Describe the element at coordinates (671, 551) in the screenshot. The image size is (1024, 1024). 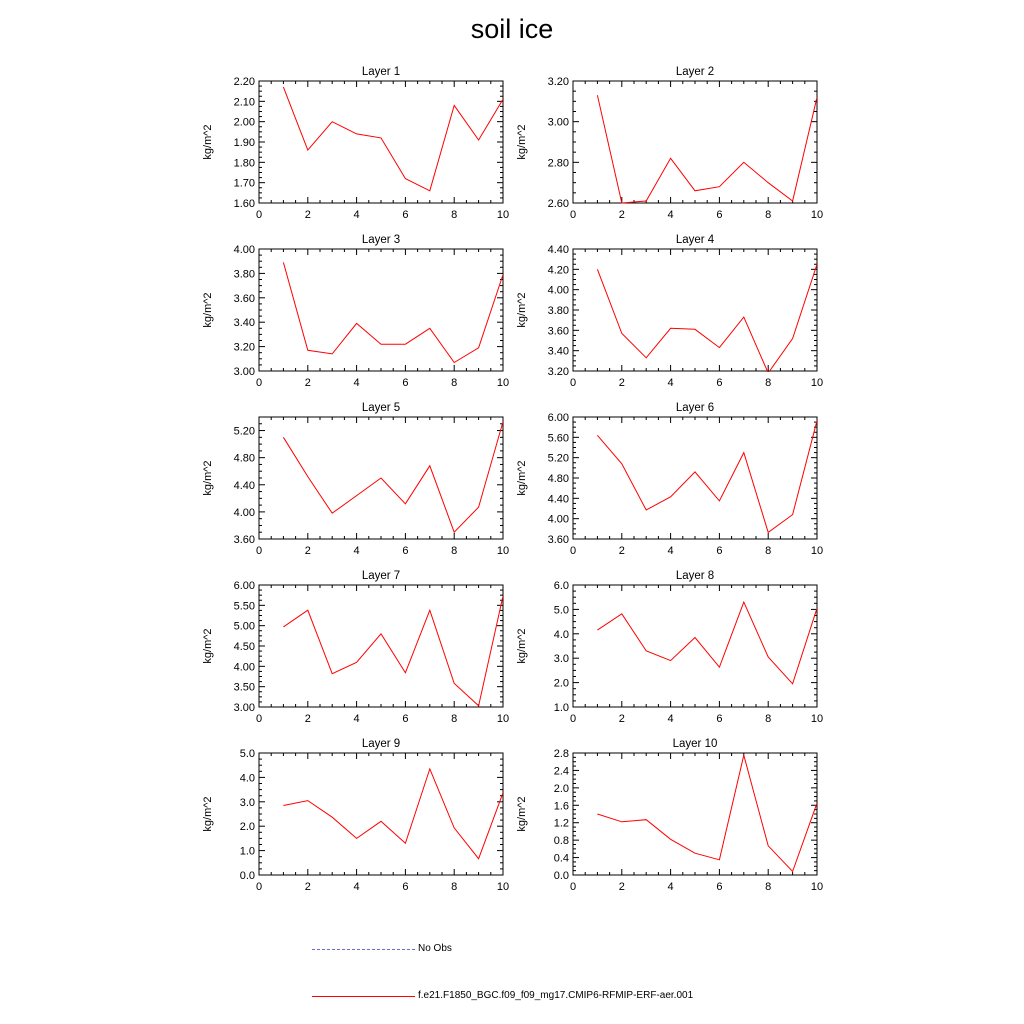
I see `layer-6-xtick-label: 4` at that location.